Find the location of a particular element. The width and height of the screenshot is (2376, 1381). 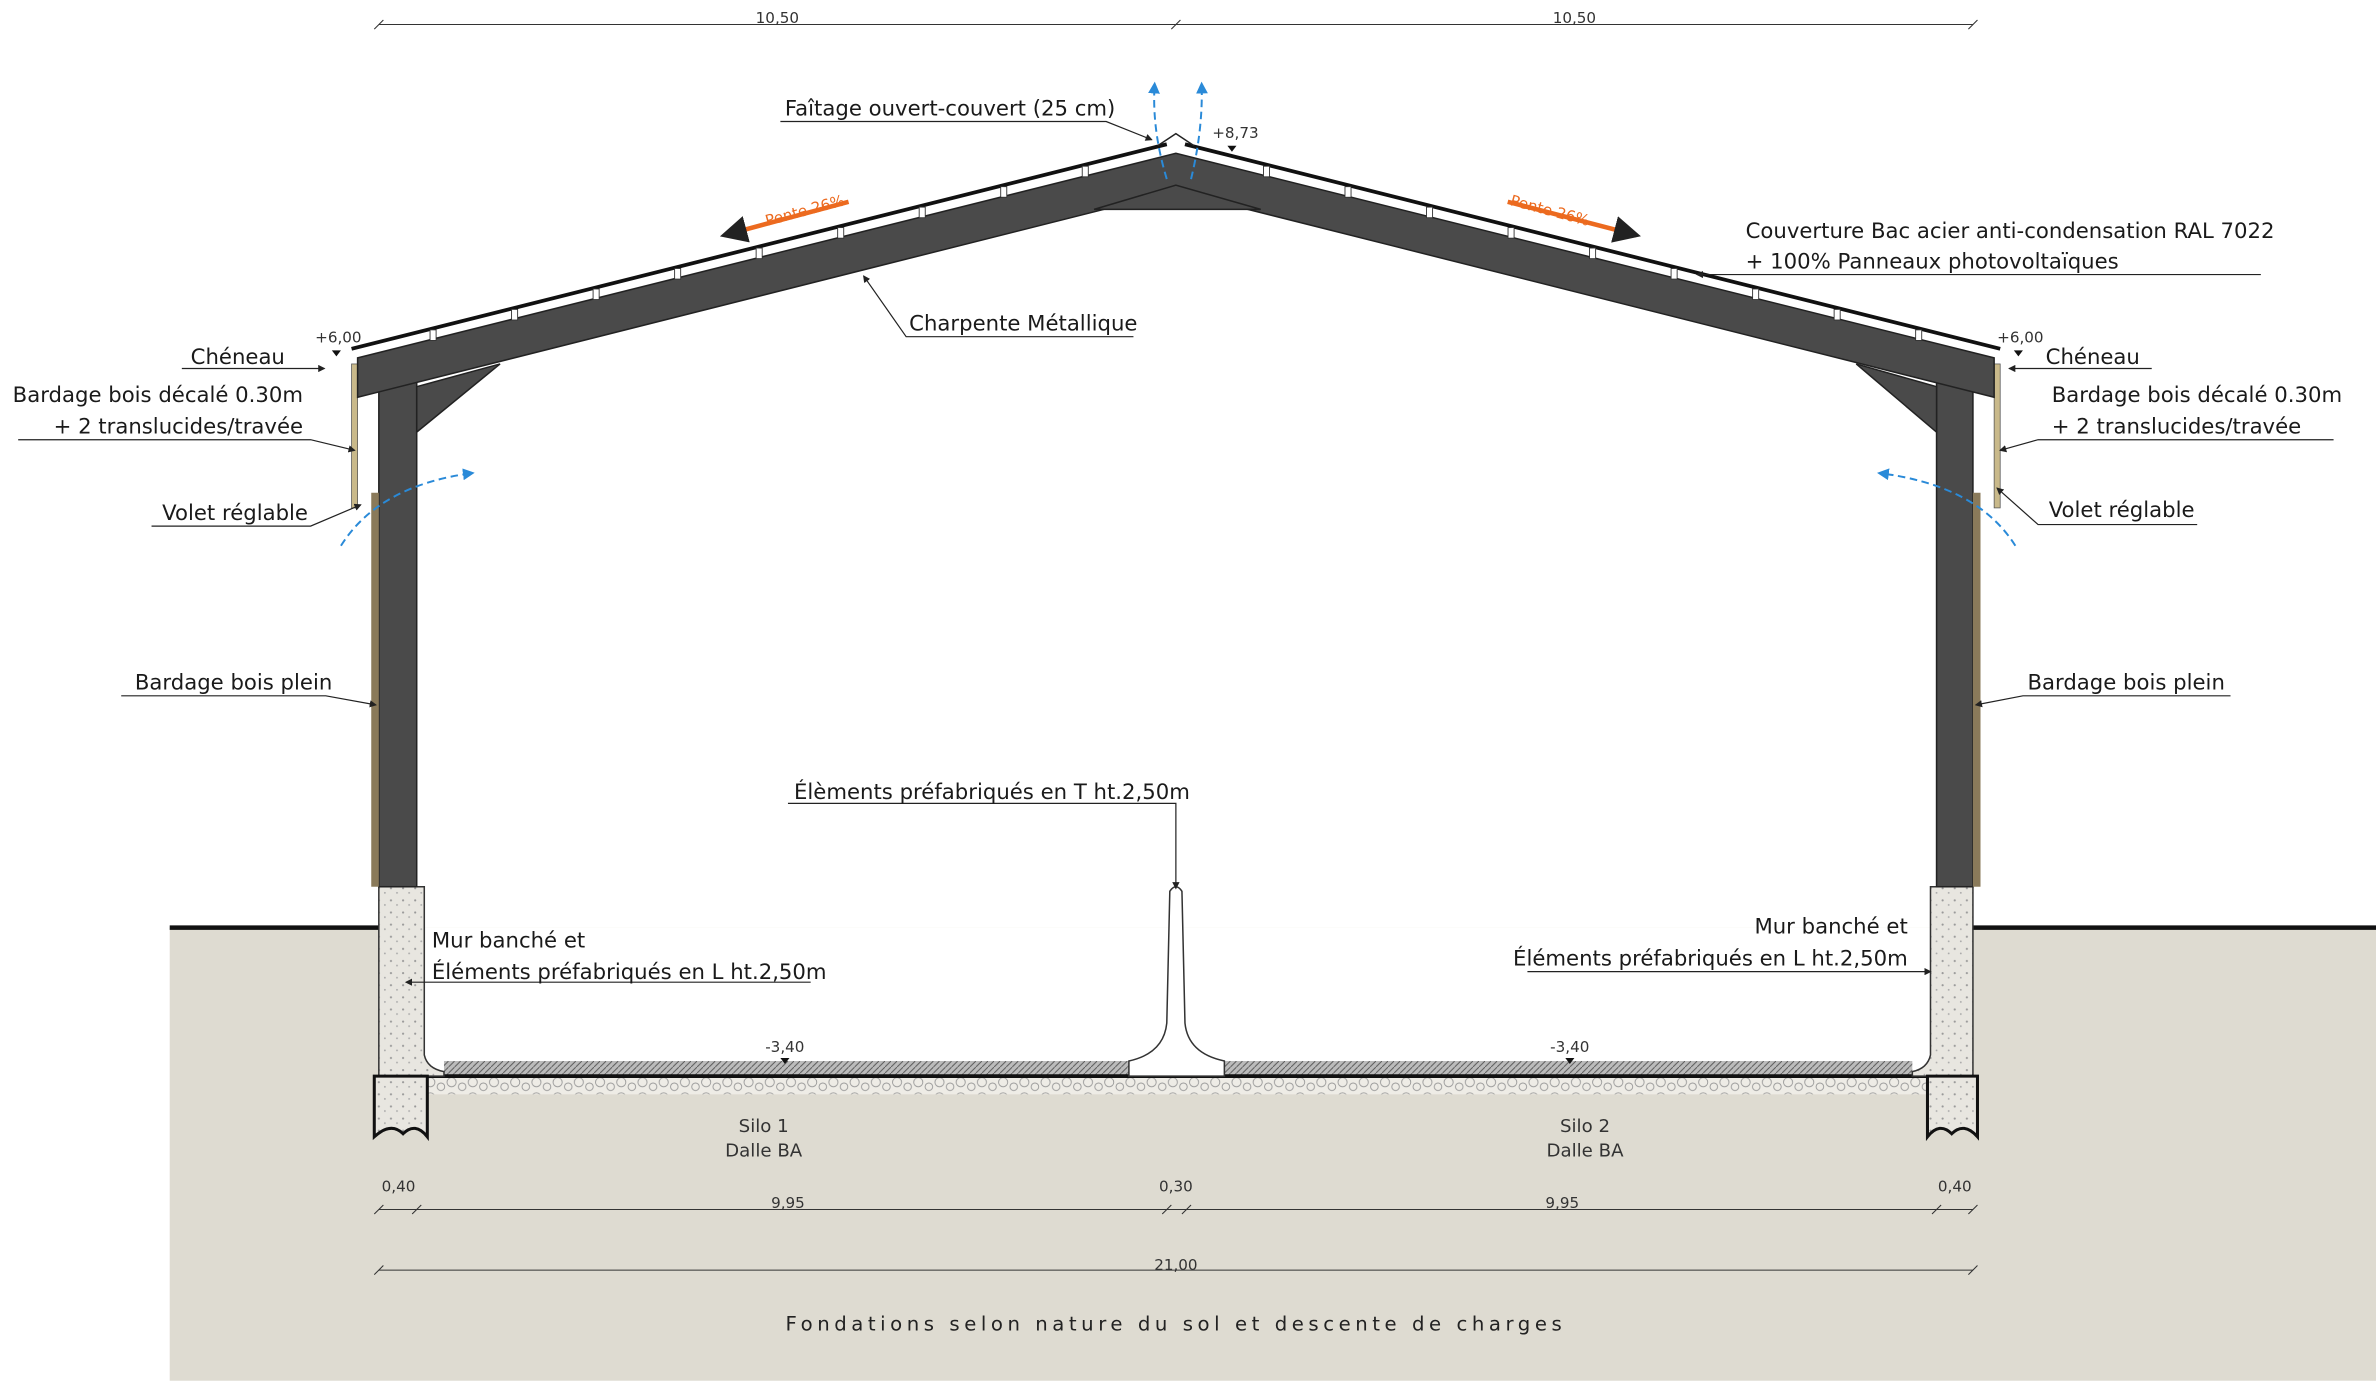

gravel-bed is located at coordinates (1177, 1085).